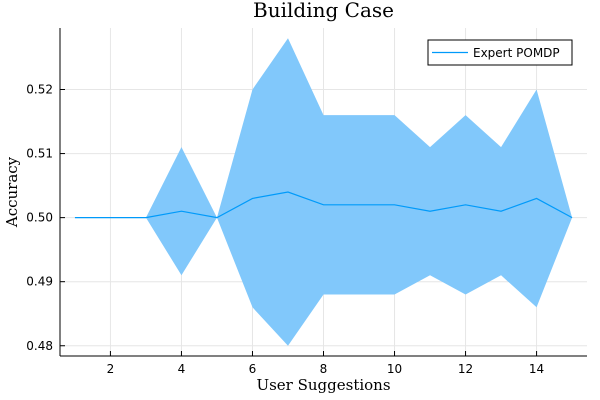 This screenshot has width=600, height=400. Describe the element at coordinates (111, 369) in the screenshot. I see `x-tick-label: 2` at that location.